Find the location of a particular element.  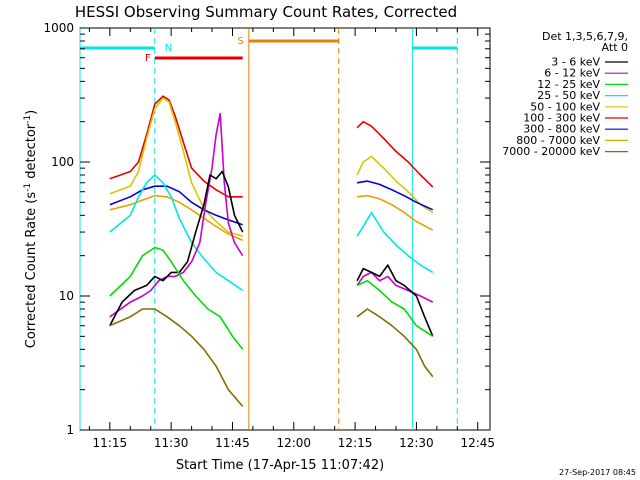

x-tick-label: 12:30 is located at coordinates (416, 443).